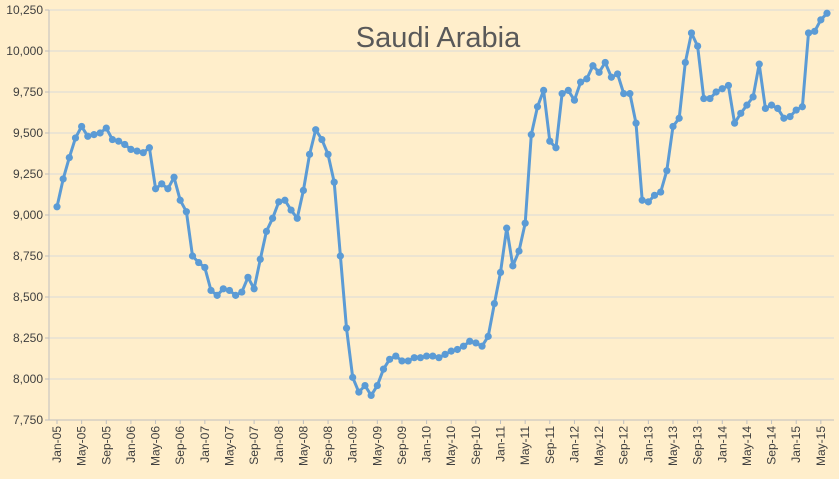 The width and height of the screenshot is (839, 479). Describe the element at coordinates (303, 446) in the screenshot. I see `x-tick-label: May-08` at that location.